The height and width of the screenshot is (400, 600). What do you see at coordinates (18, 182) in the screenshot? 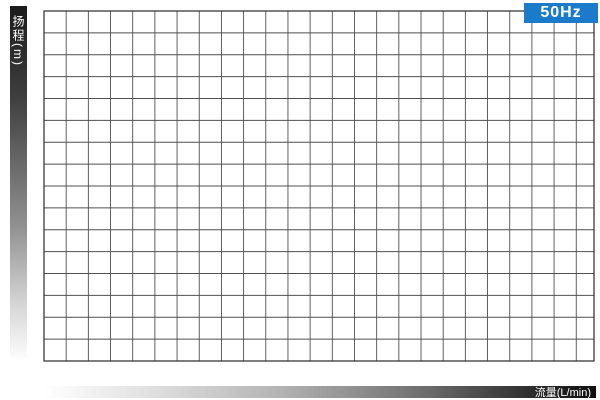
I see `head-axis-bar: 扬程(m)` at bounding box center [18, 182].